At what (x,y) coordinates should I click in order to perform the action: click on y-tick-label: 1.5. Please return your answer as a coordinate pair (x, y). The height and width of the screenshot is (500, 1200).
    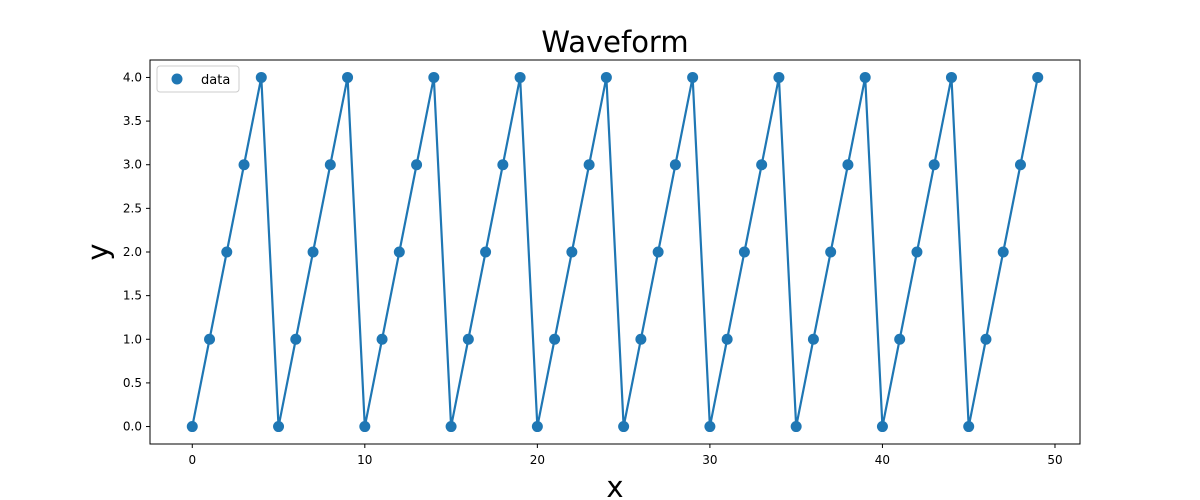
    Looking at the image, I should click on (132, 296).